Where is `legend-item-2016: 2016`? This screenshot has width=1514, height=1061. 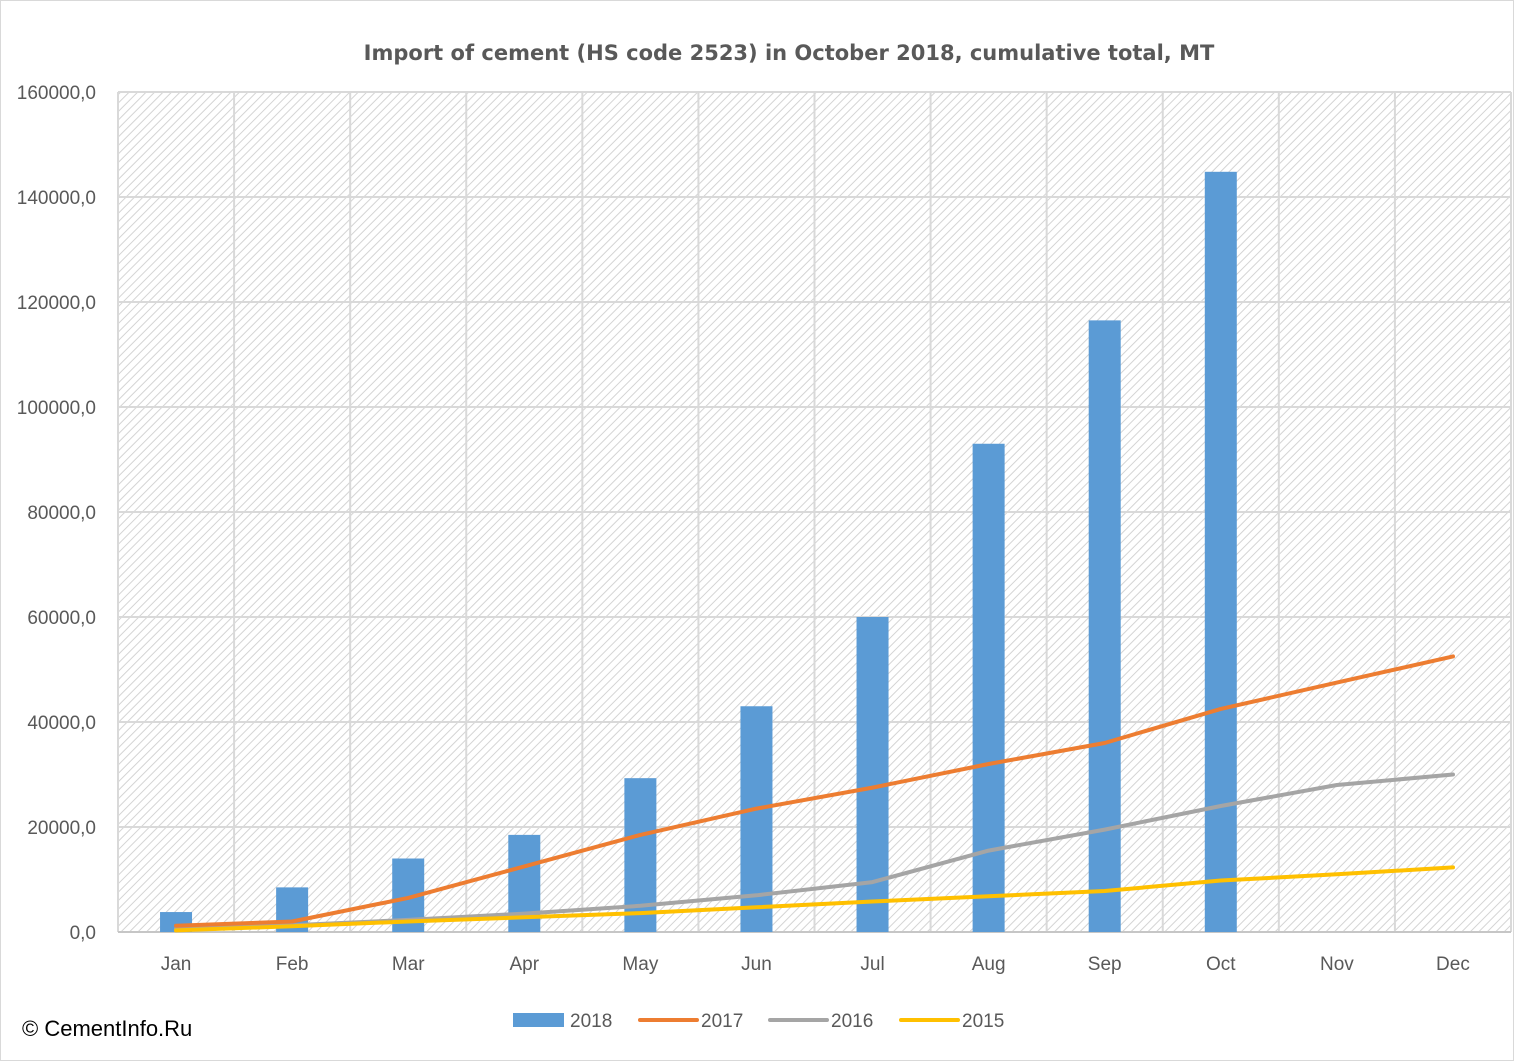
legend-item-2016: 2016 is located at coordinates (820, 1021).